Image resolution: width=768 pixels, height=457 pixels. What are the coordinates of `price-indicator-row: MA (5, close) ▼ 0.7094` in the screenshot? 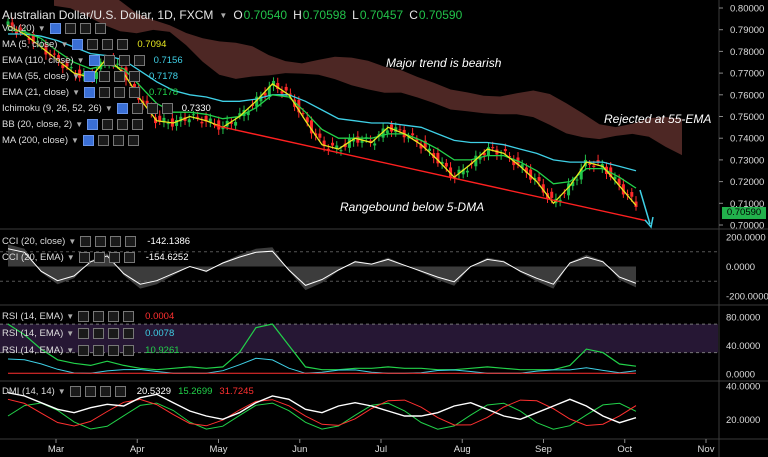 It's located at (84, 44).